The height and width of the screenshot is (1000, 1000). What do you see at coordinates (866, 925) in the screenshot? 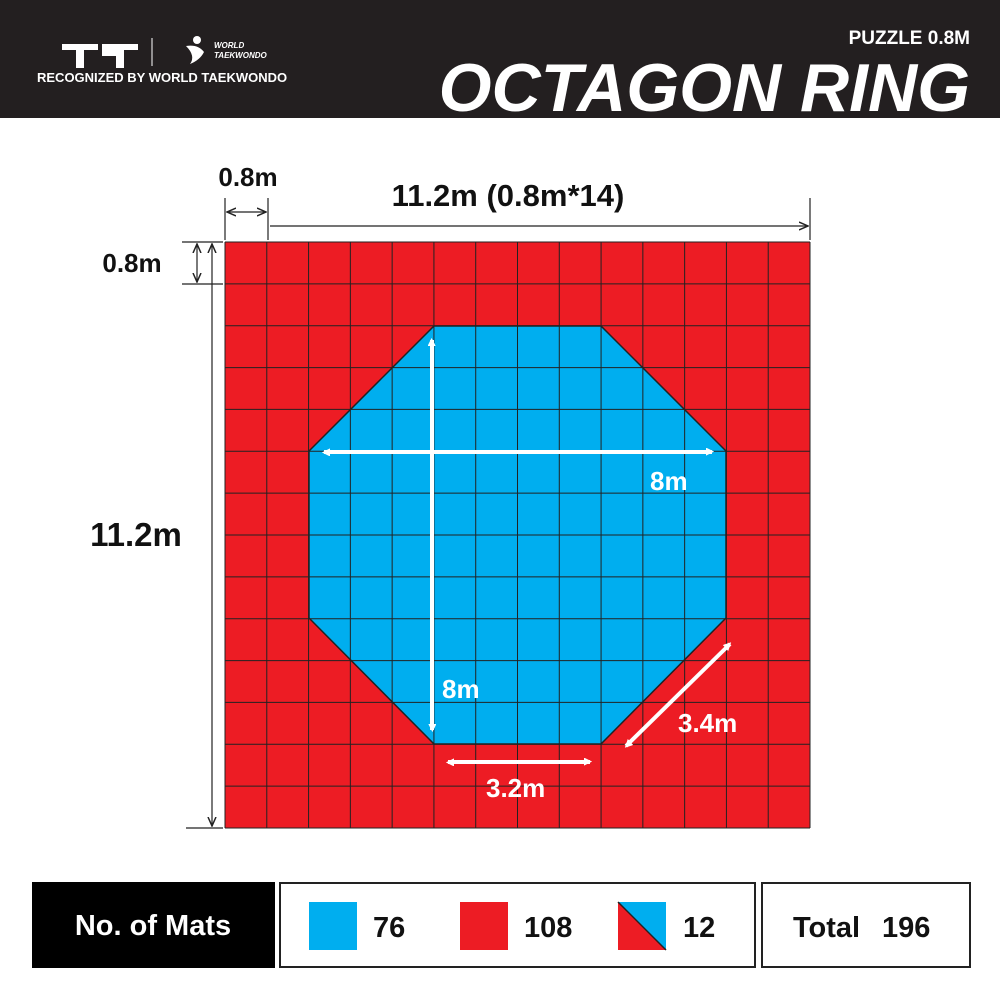
I see `total-box` at bounding box center [866, 925].